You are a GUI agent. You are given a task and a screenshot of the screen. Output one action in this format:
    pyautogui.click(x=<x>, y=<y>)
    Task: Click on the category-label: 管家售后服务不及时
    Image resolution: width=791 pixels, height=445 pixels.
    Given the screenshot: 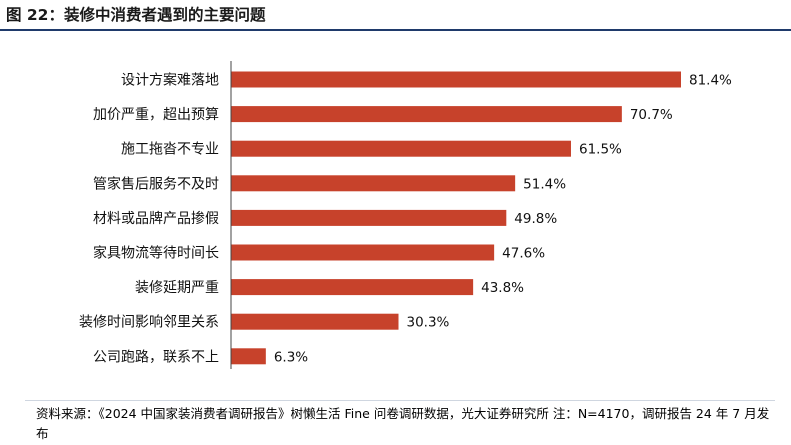 What is the action you would take?
    pyautogui.click(x=156, y=183)
    